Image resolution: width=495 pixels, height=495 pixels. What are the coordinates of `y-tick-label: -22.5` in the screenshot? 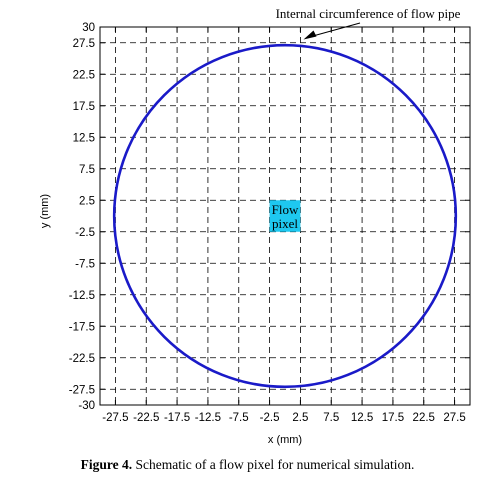 It's located at (82, 359).